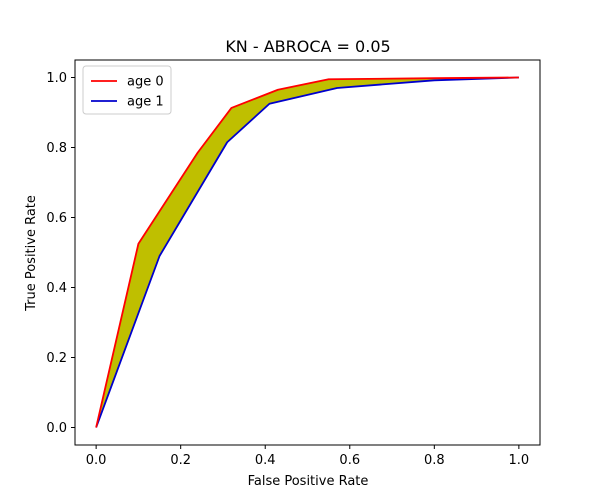 The image size is (600, 500). I want to click on x-tick-label: 0.8, so click(434, 460).